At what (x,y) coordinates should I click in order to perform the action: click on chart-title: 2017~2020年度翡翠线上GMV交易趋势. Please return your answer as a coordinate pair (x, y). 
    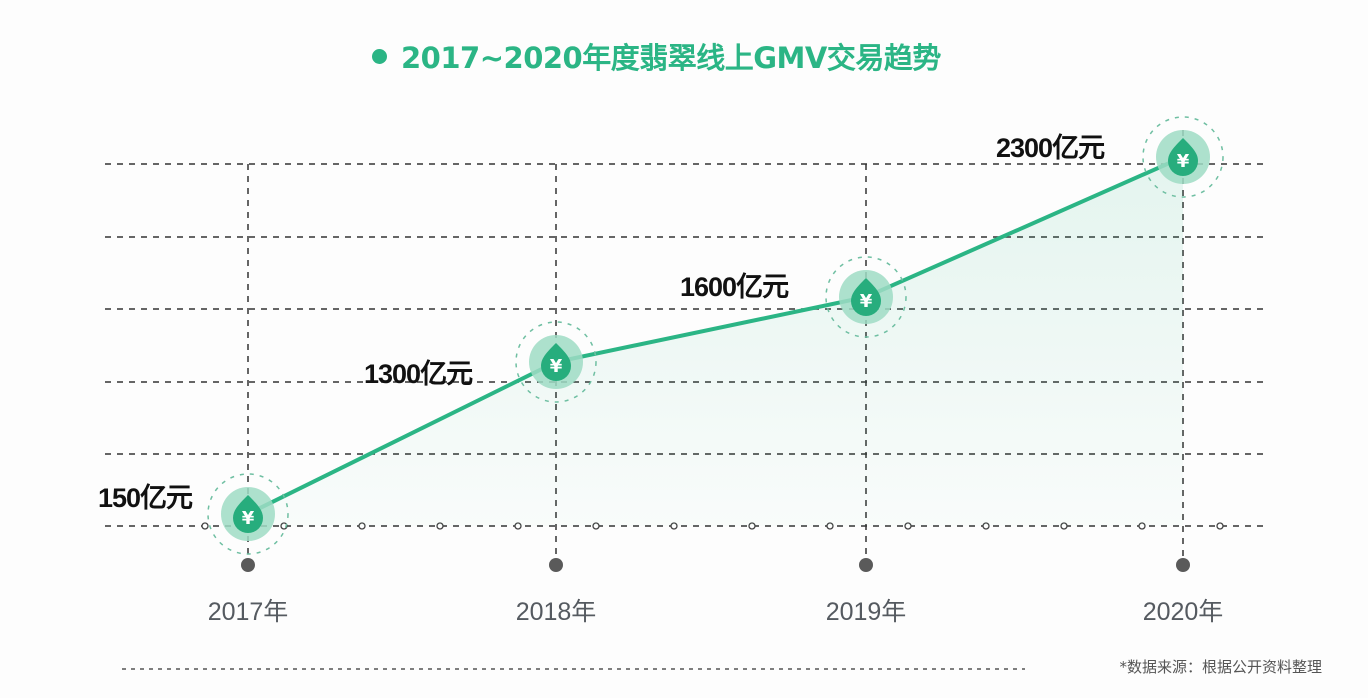
    Looking at the image, I should click on (656, 56).